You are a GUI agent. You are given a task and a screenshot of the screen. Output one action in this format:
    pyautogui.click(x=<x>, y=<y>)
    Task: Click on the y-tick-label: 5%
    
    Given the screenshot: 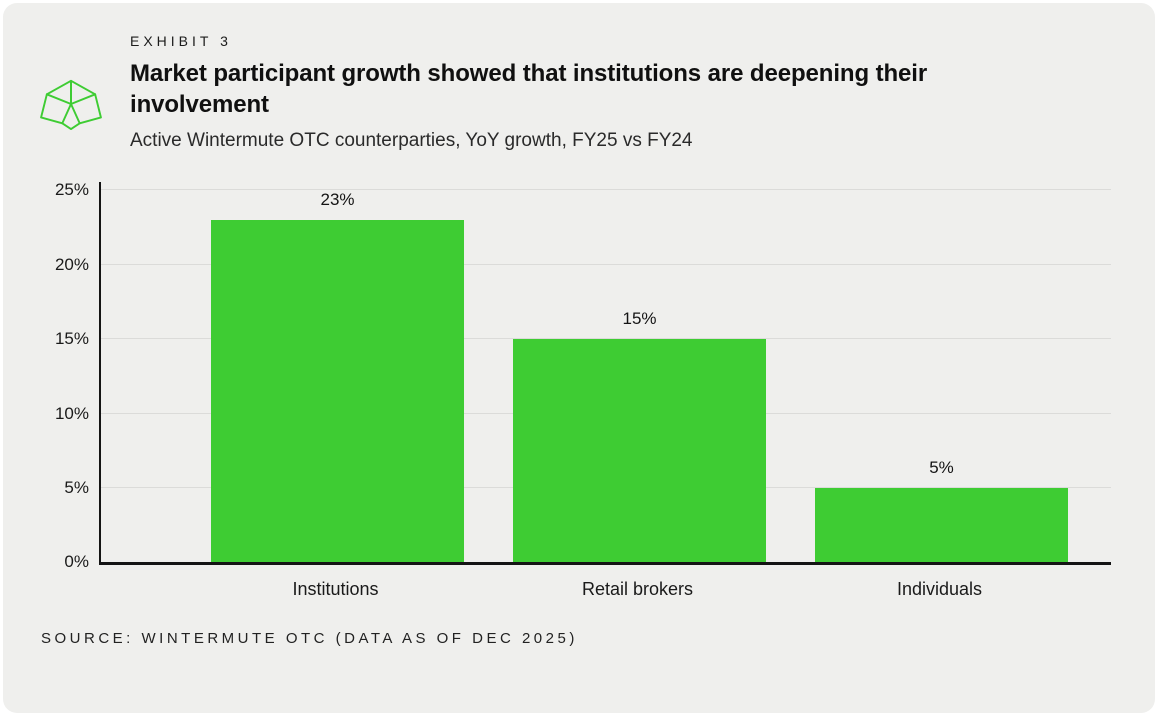 What is the action you would take?
    pyautogui.click(x=76, y=488)
    